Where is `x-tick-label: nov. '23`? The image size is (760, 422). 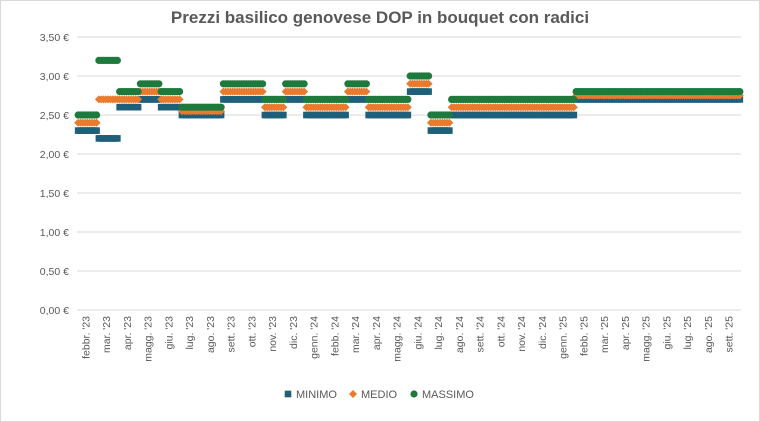 x-tick-label: nov. '23 is located at coordinates (273, 334).